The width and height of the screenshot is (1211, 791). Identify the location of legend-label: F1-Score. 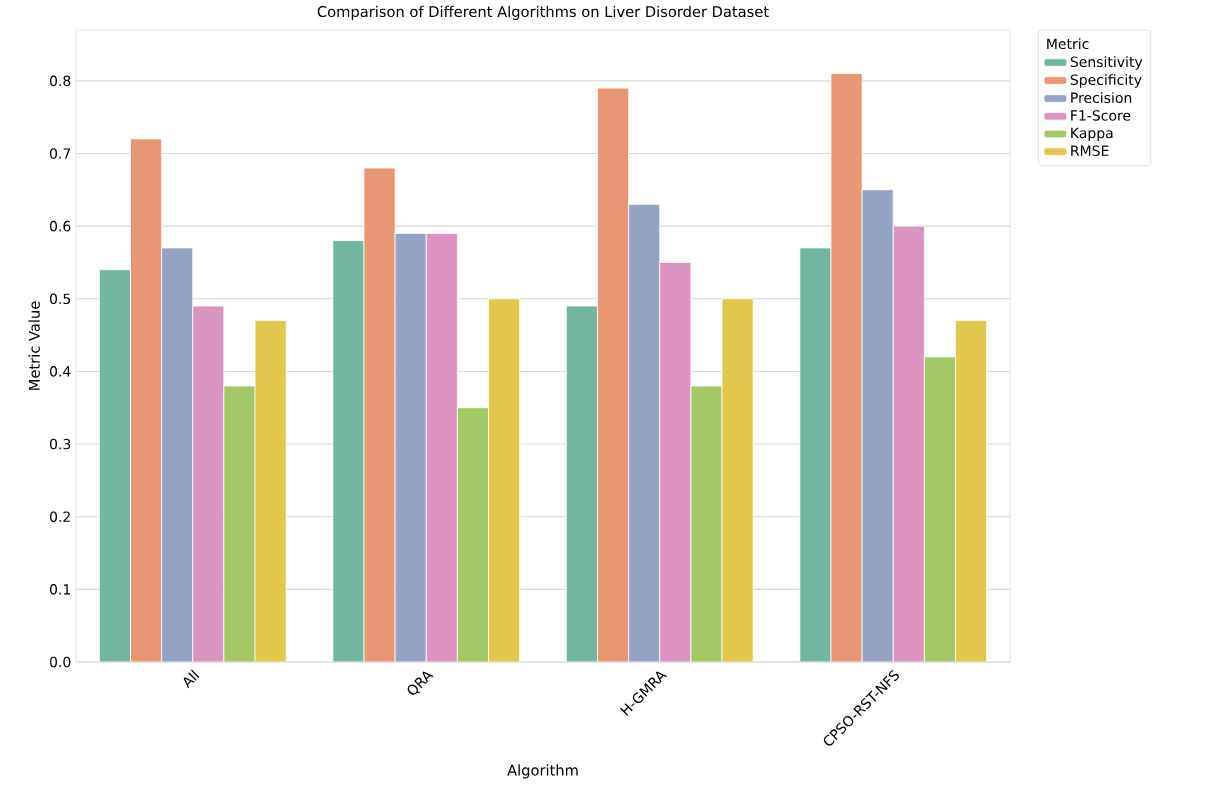
(1101, 115).